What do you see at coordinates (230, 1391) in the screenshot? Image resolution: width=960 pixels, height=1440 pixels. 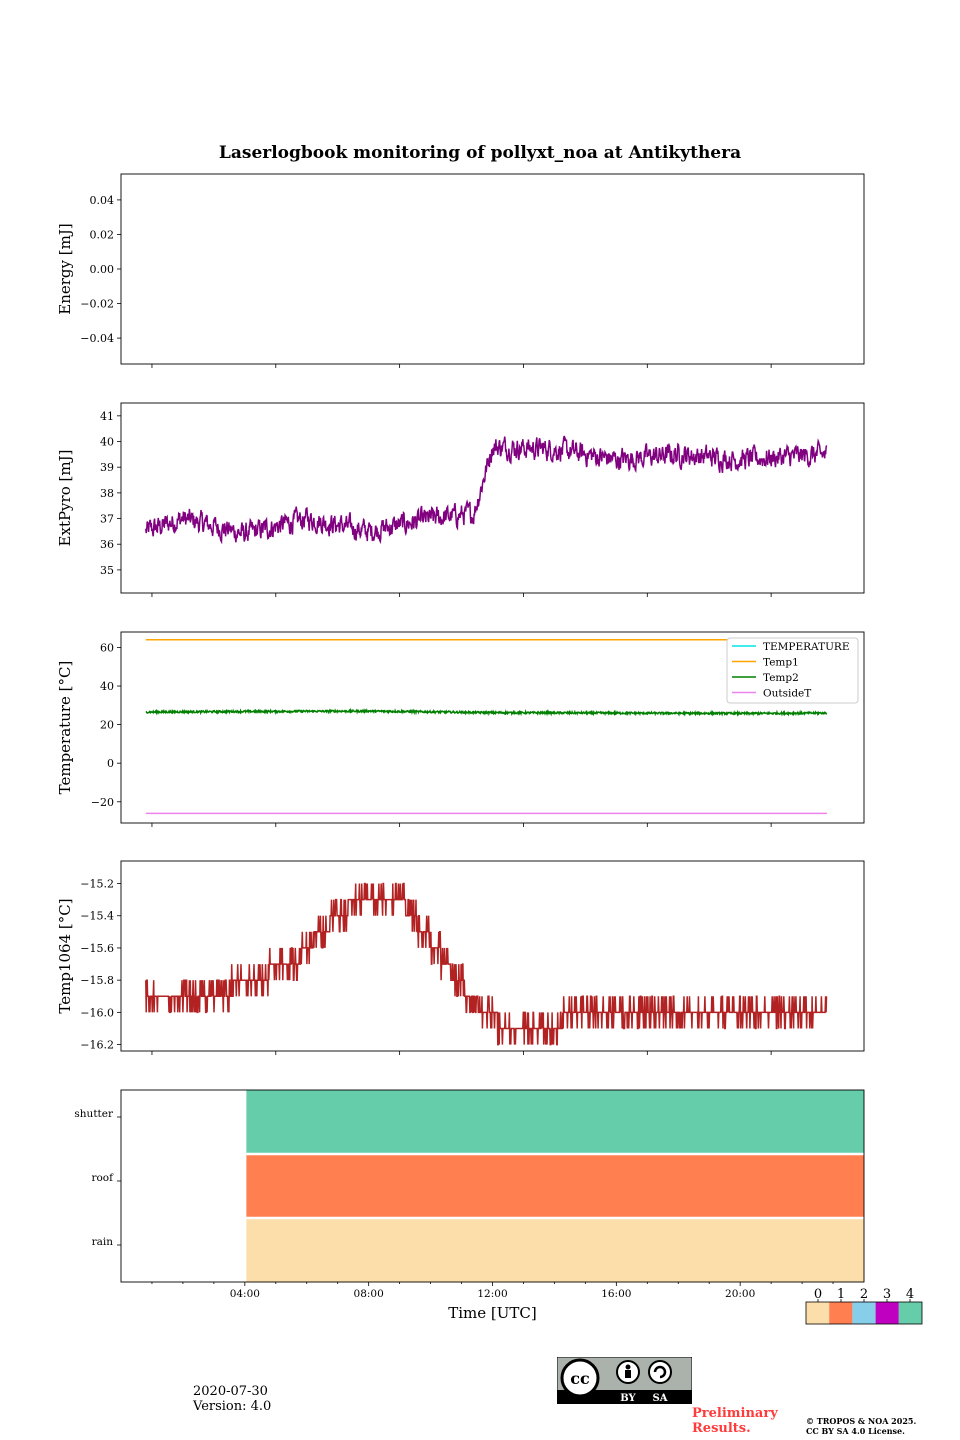 I see `footer-date: 2020-07-30` at bounding box center [230, 1391].